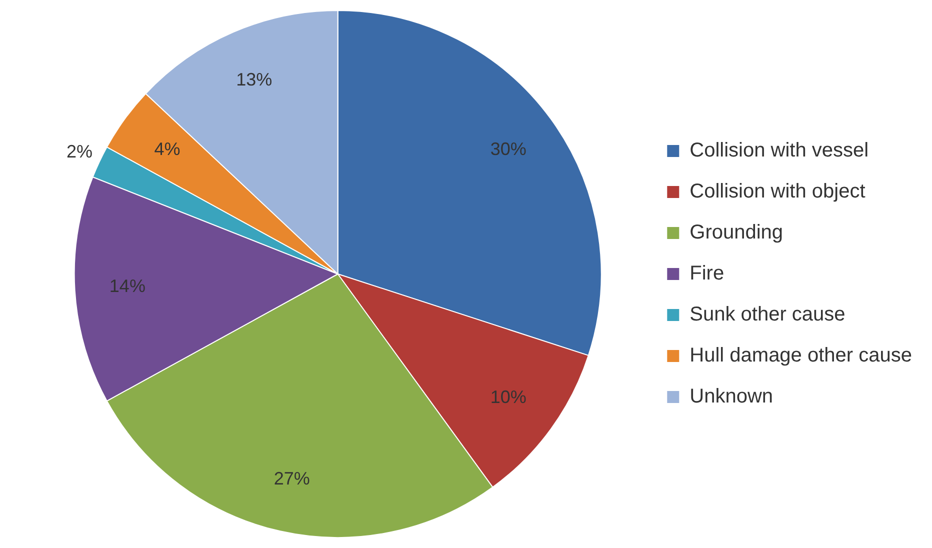 This screenshot has width=932, height=548. Describe the element at coordinates (508, 149) in the screenshot. I see `data-label: 30%` at that location.